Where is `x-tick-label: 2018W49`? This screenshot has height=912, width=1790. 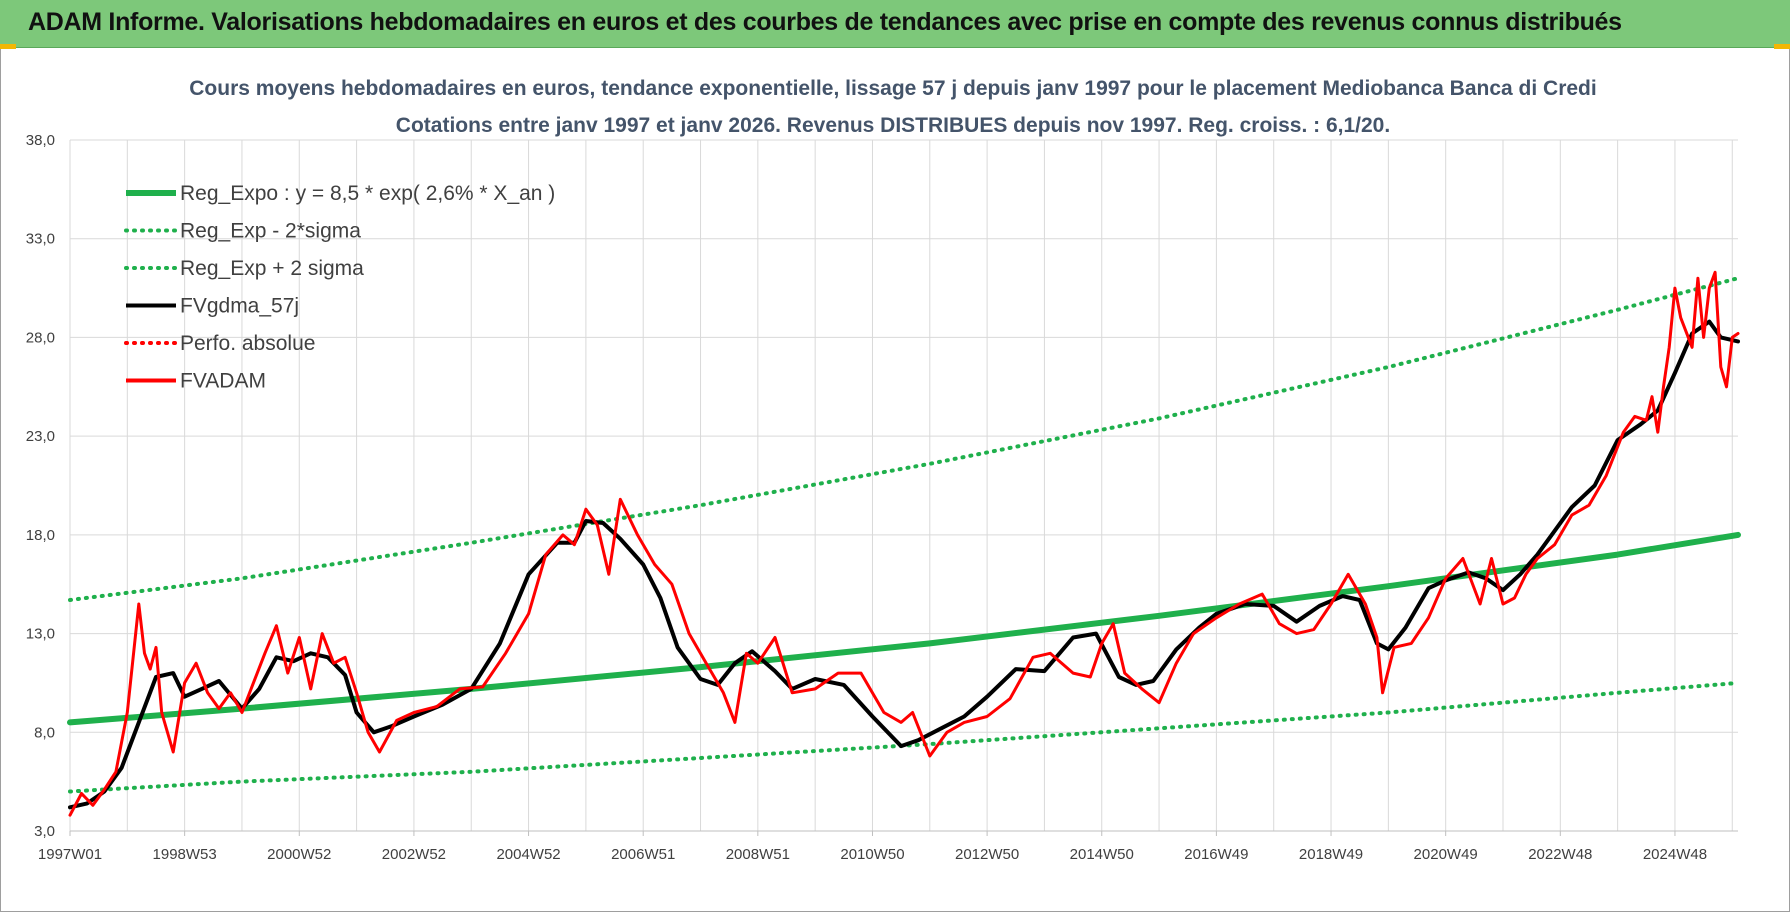
x-tick-label: 2018W49 is located at coordinates (1331, 854).